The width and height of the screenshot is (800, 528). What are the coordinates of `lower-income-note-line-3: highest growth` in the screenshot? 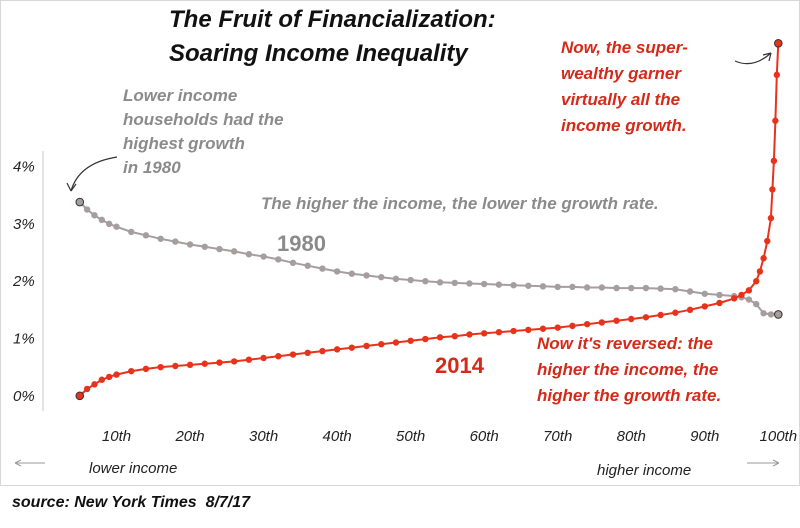 It's located at (184, 143).